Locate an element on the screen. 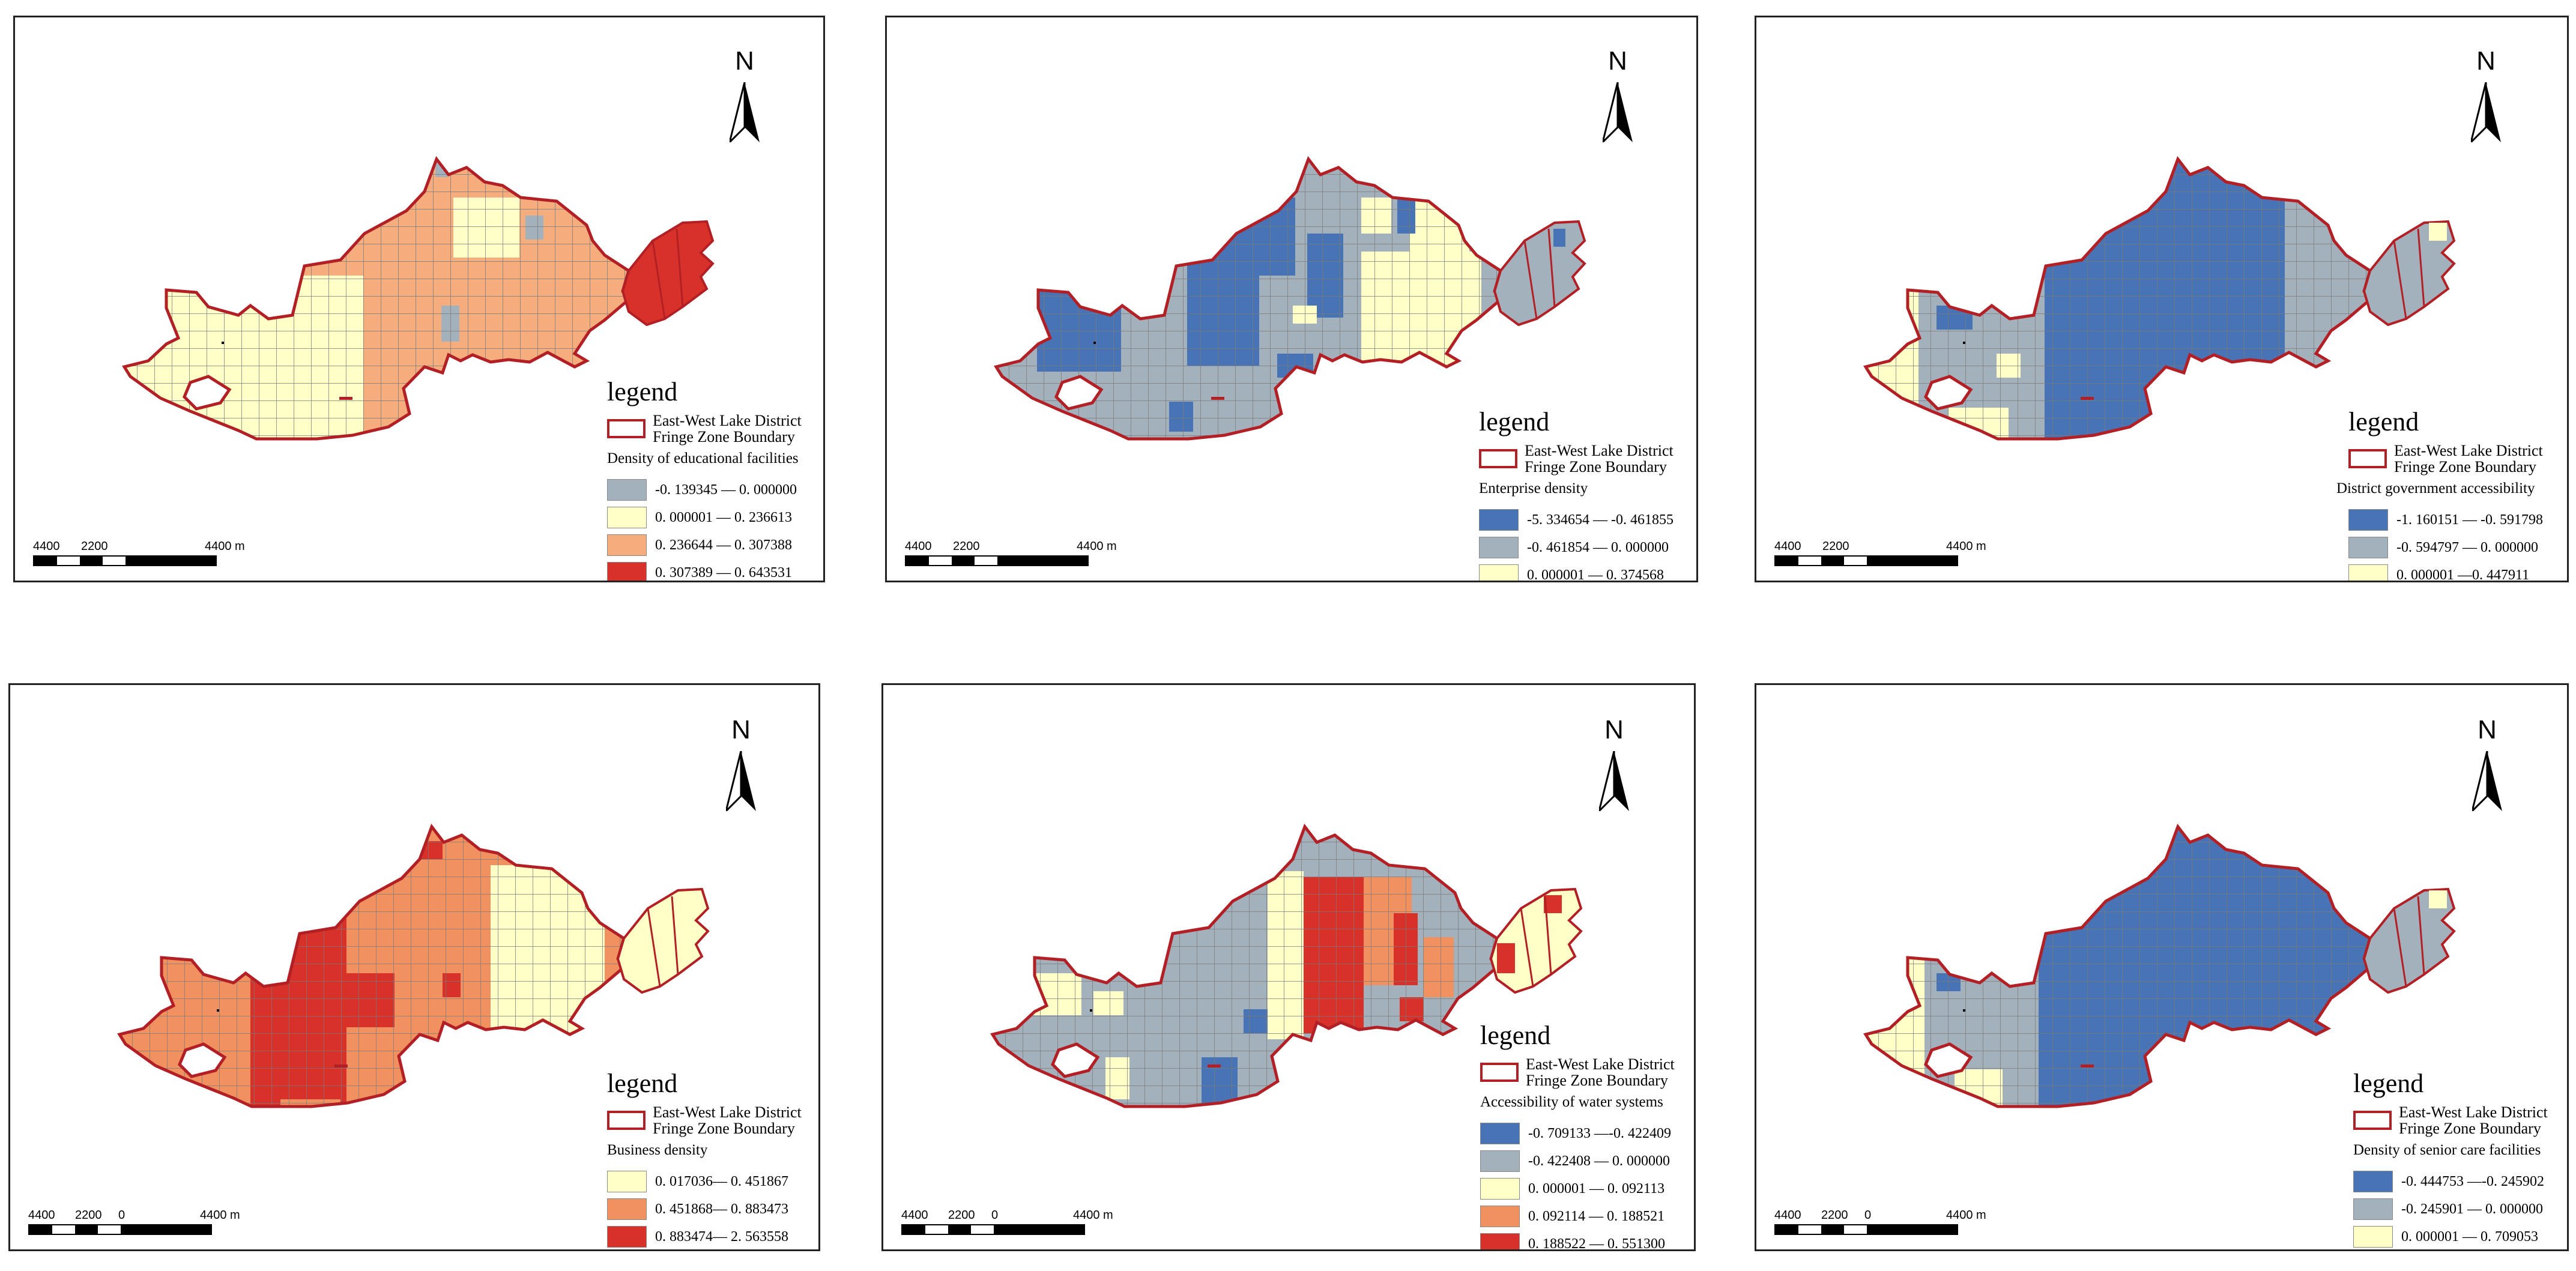 The height and width of the screenshot is (1271, 2576). legend-class-item: 0. 188522 — 0. 551300 is located at coordinates (1577, 1240).